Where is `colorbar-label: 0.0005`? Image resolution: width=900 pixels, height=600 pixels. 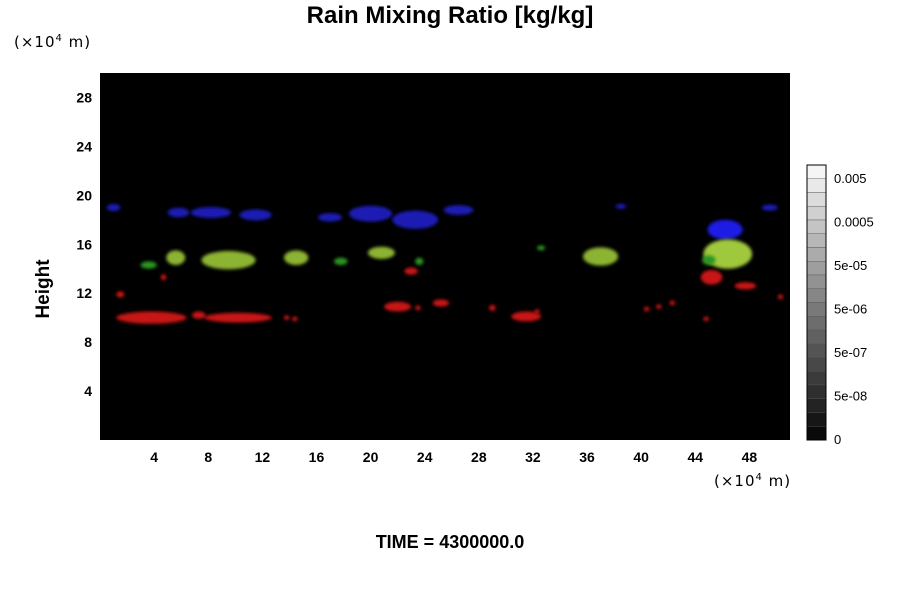 colorbar-label: 0.0005 is located at coordinates (854, 222).